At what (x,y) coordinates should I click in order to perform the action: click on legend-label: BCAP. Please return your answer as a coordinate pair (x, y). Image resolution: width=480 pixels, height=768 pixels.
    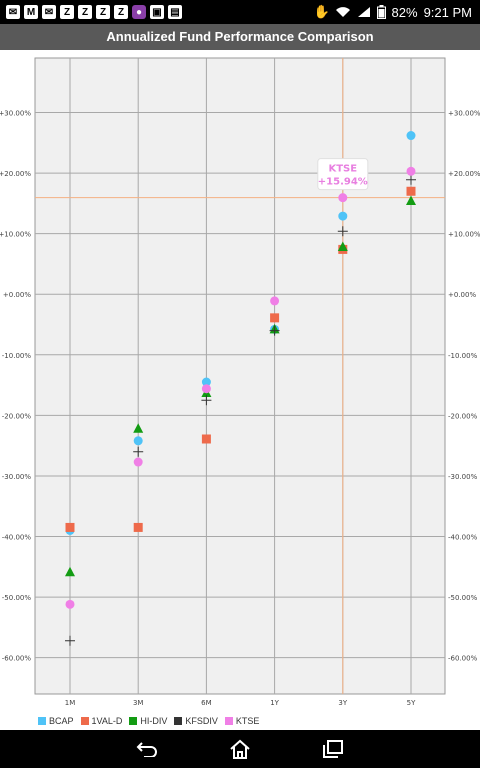
    Looking at the image, I should click on (61, 721).